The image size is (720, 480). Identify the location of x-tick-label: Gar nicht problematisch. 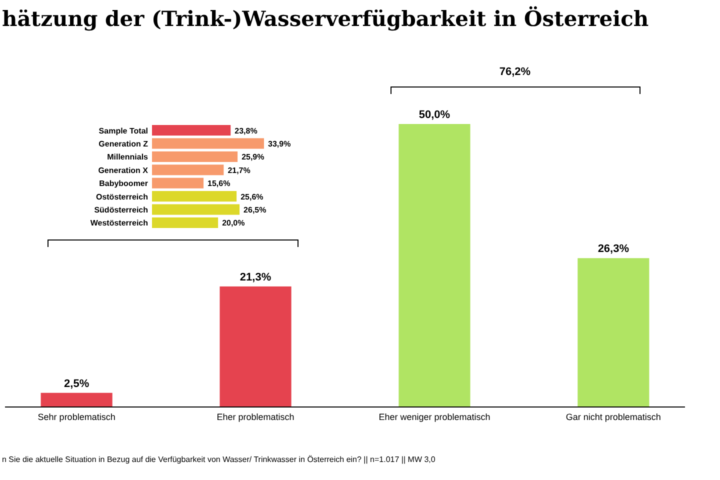
(613, 417).